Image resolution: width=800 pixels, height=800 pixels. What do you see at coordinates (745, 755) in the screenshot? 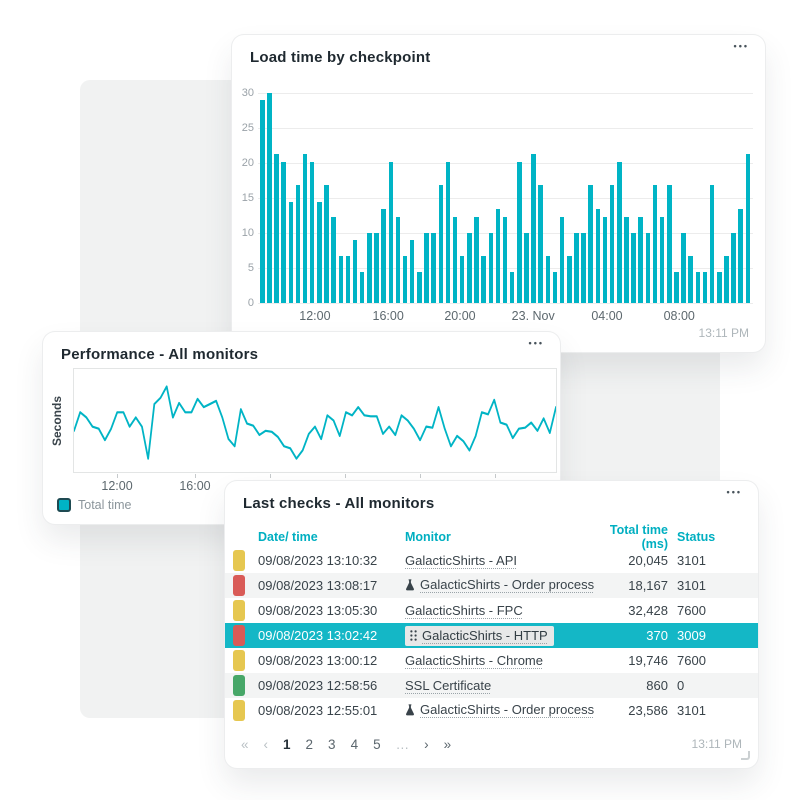
I see `resize-handle-icon` at bounding box center [745, 755].